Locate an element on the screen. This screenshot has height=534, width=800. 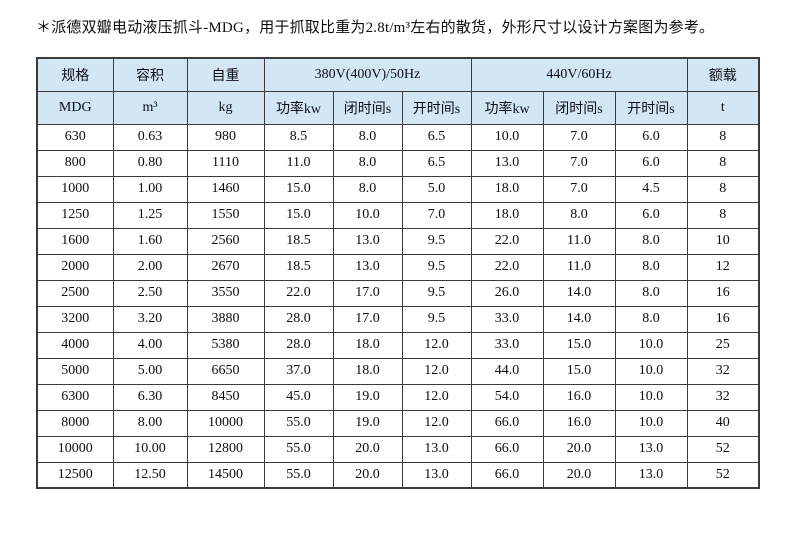
table-cell: 28.0 is located at coordinates (298, 319).